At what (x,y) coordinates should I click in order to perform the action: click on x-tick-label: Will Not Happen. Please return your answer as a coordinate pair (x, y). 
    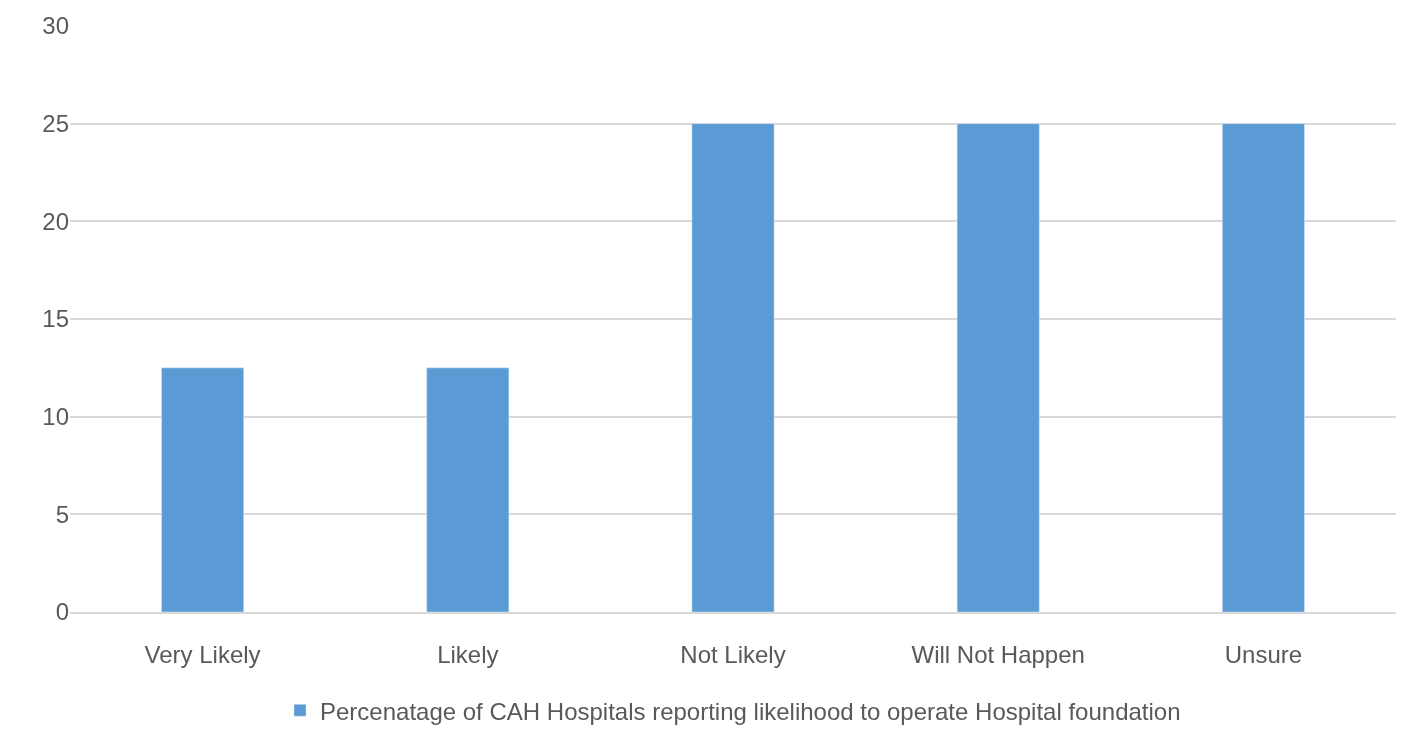
    Looking at the image, I should click on (998, 654).